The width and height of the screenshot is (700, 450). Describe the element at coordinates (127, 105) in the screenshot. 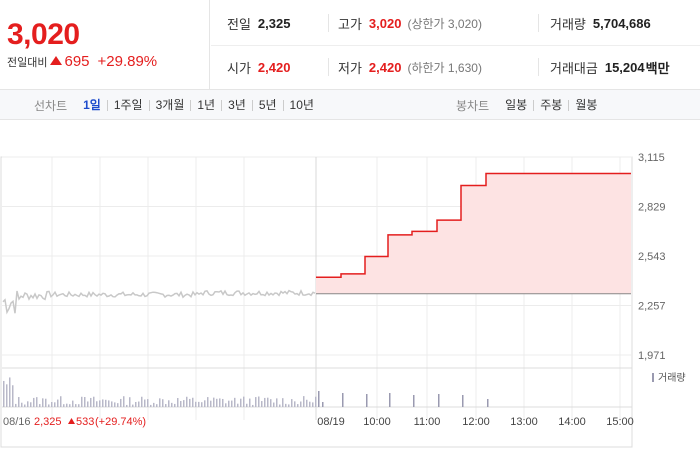

I see `period-1w: 1주일` at that location.